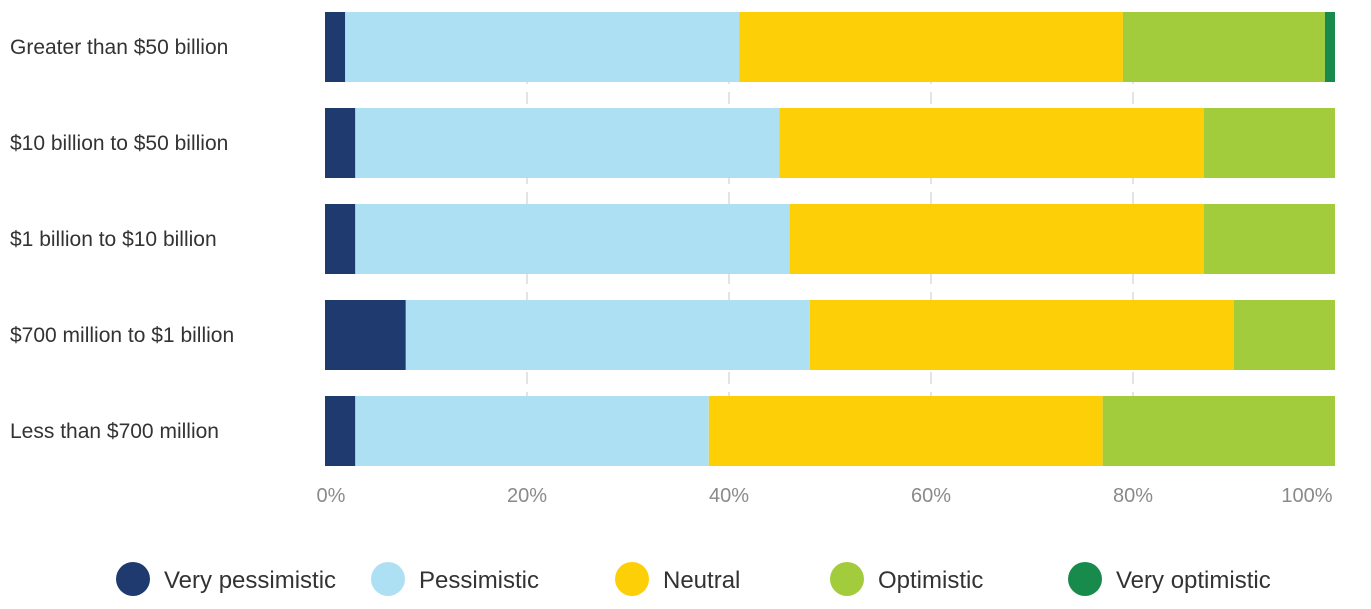 This screenshot has width=1371, height=609. What do you see at coordinates (133, 579) in the screenshot?
I see `legend-swatch-very-pessimistic` at bounding box center [133, 579].